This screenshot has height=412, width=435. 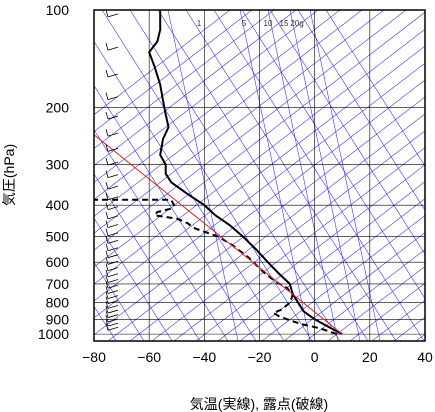 What do you see at coordinates (58, 165) in the screenshot?
I see `y-tick-label: 300` at bounding box center [58, 165].